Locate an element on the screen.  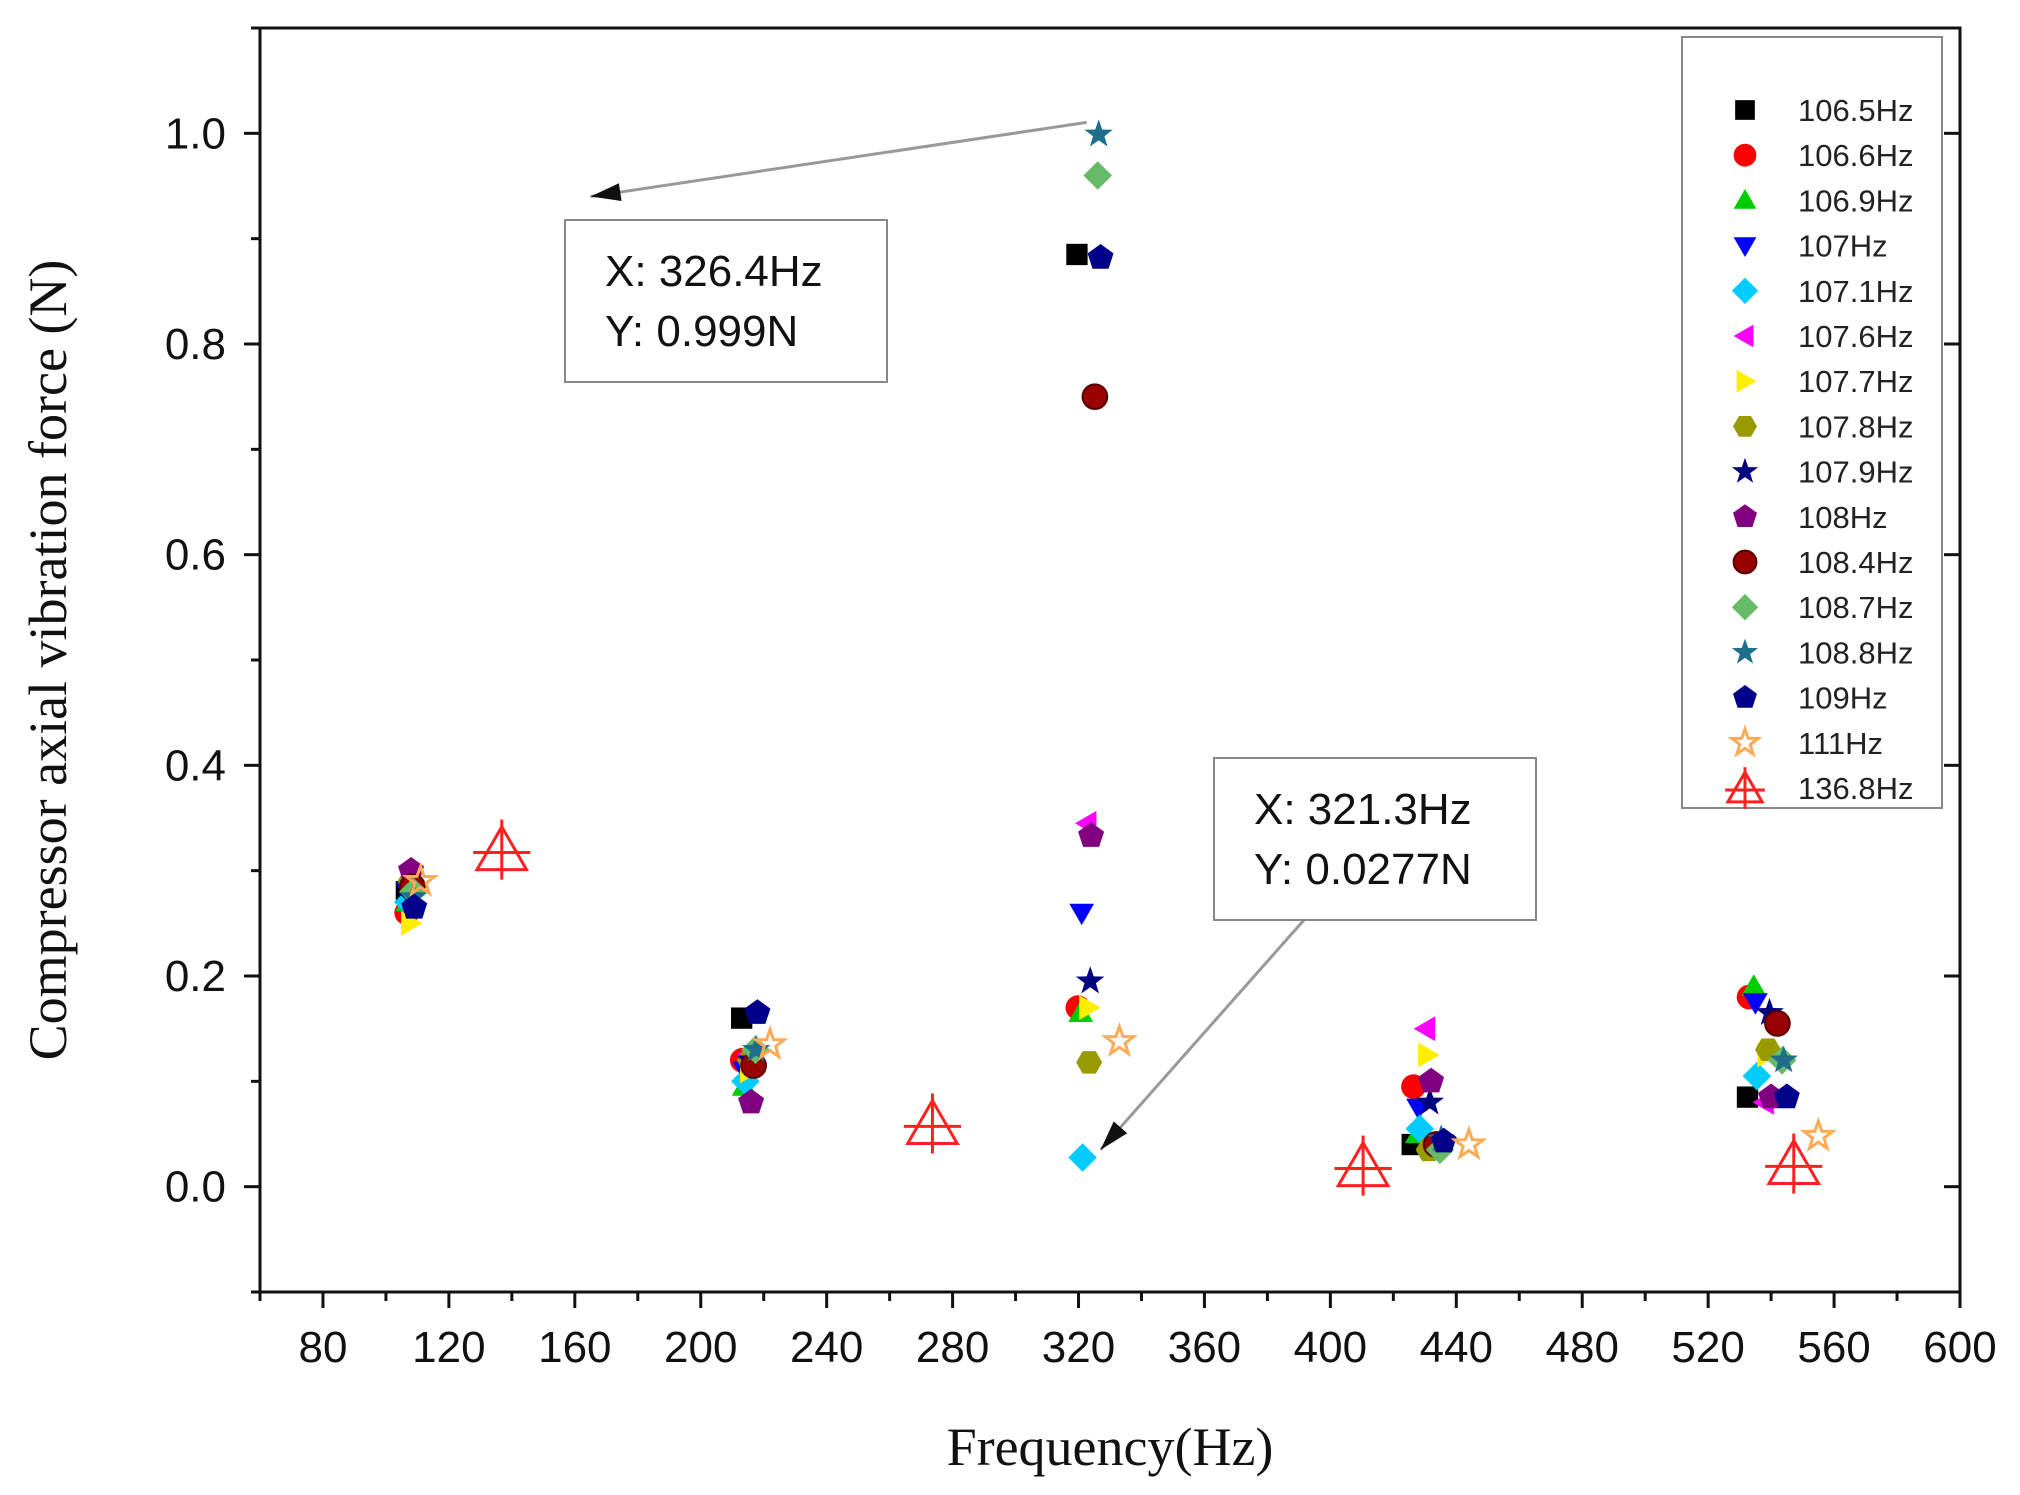
y-tick-label: 0.2 is located at coordinates (195, 976).